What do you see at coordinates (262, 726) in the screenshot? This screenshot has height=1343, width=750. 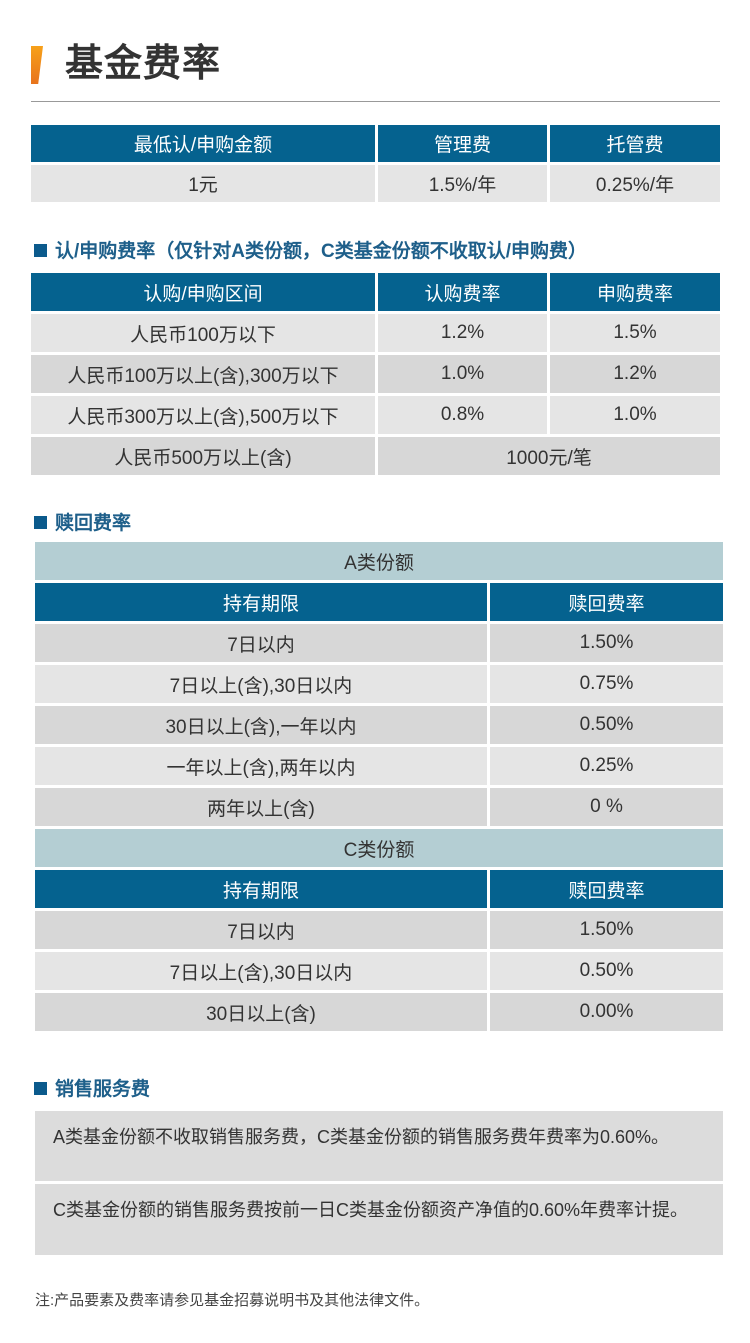 I see `holding-period: 30日以上(含),一年以内` at bounding box center [262, 726].